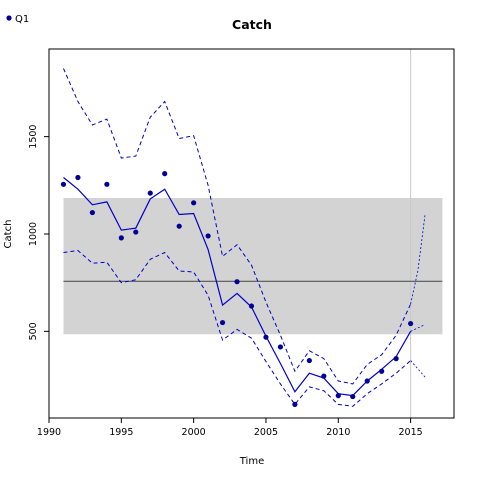  I want to click on chart-title: Catch, so click(252, 24).